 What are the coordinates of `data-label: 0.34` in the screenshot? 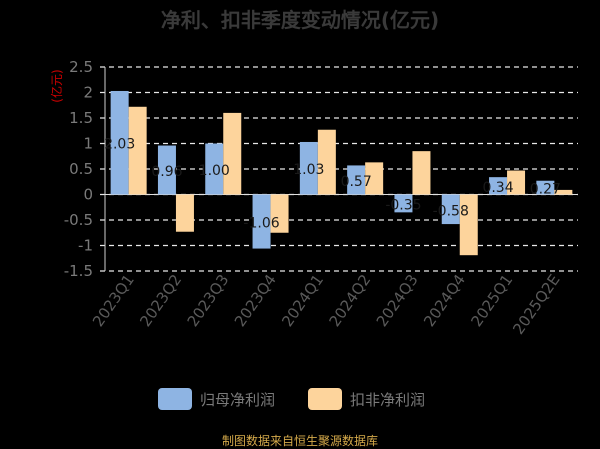 It's located at (497, 188).